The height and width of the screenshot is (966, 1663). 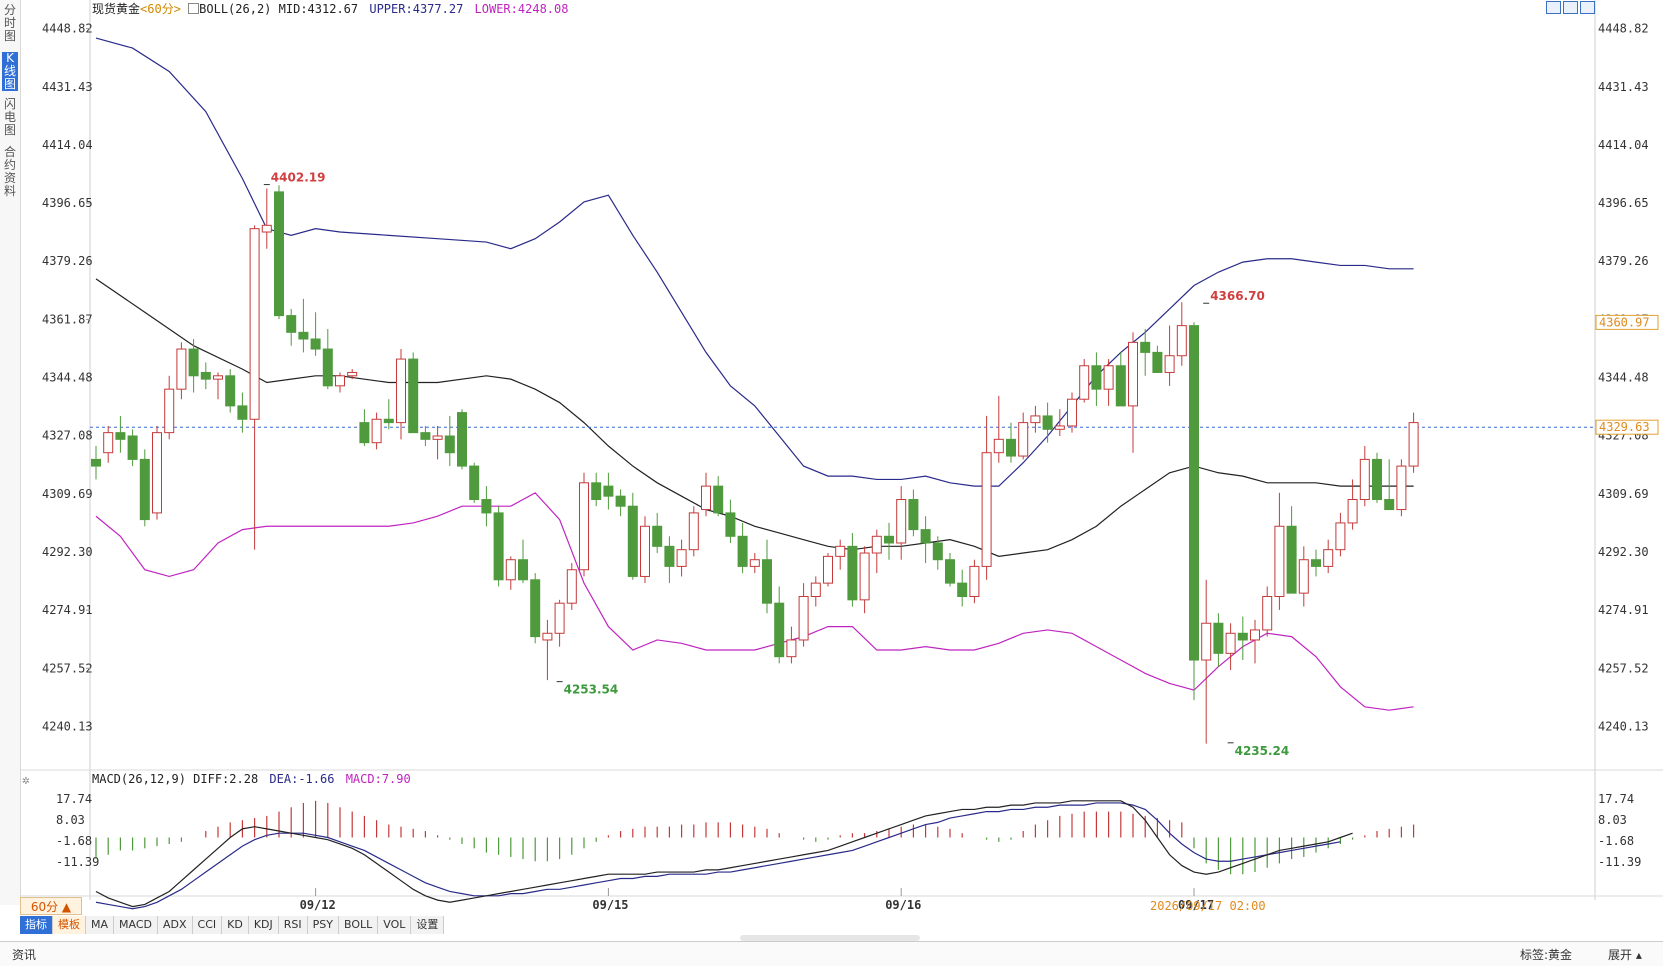 What do you see at coordinates (1553, 7) in the screenshot?
I see `zoom-in-icon` at bounding box center [1553, 7].